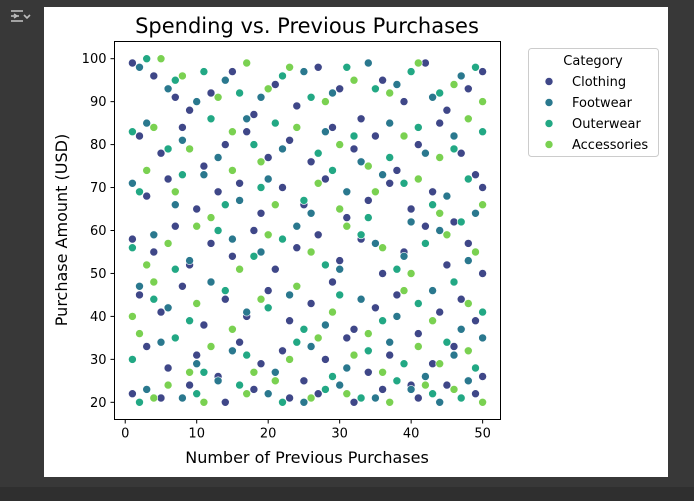 The width and height of the screenshot is (694, 501). Describe the element at coordinates (20, 17) in the screenshot. I see `output-toggle-button` at that location.